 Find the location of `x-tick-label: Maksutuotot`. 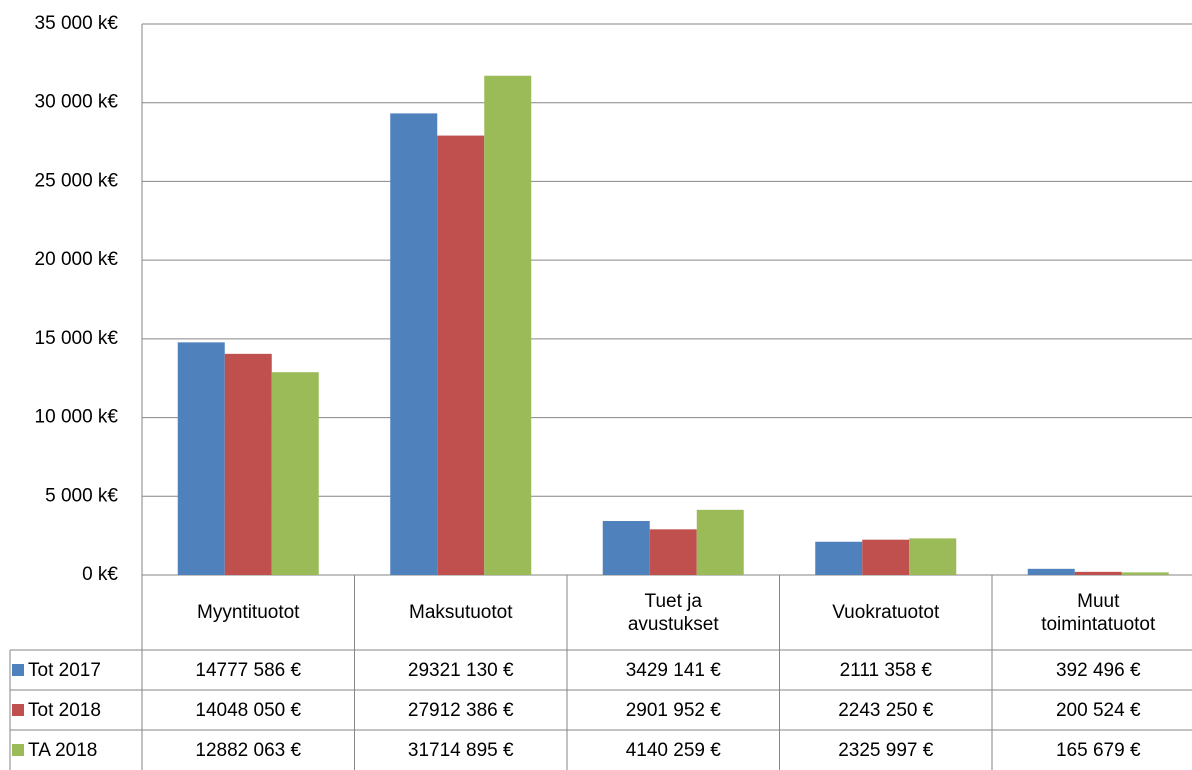

x-tick-label: Maksutuotot is located at coordinates (461, 612).